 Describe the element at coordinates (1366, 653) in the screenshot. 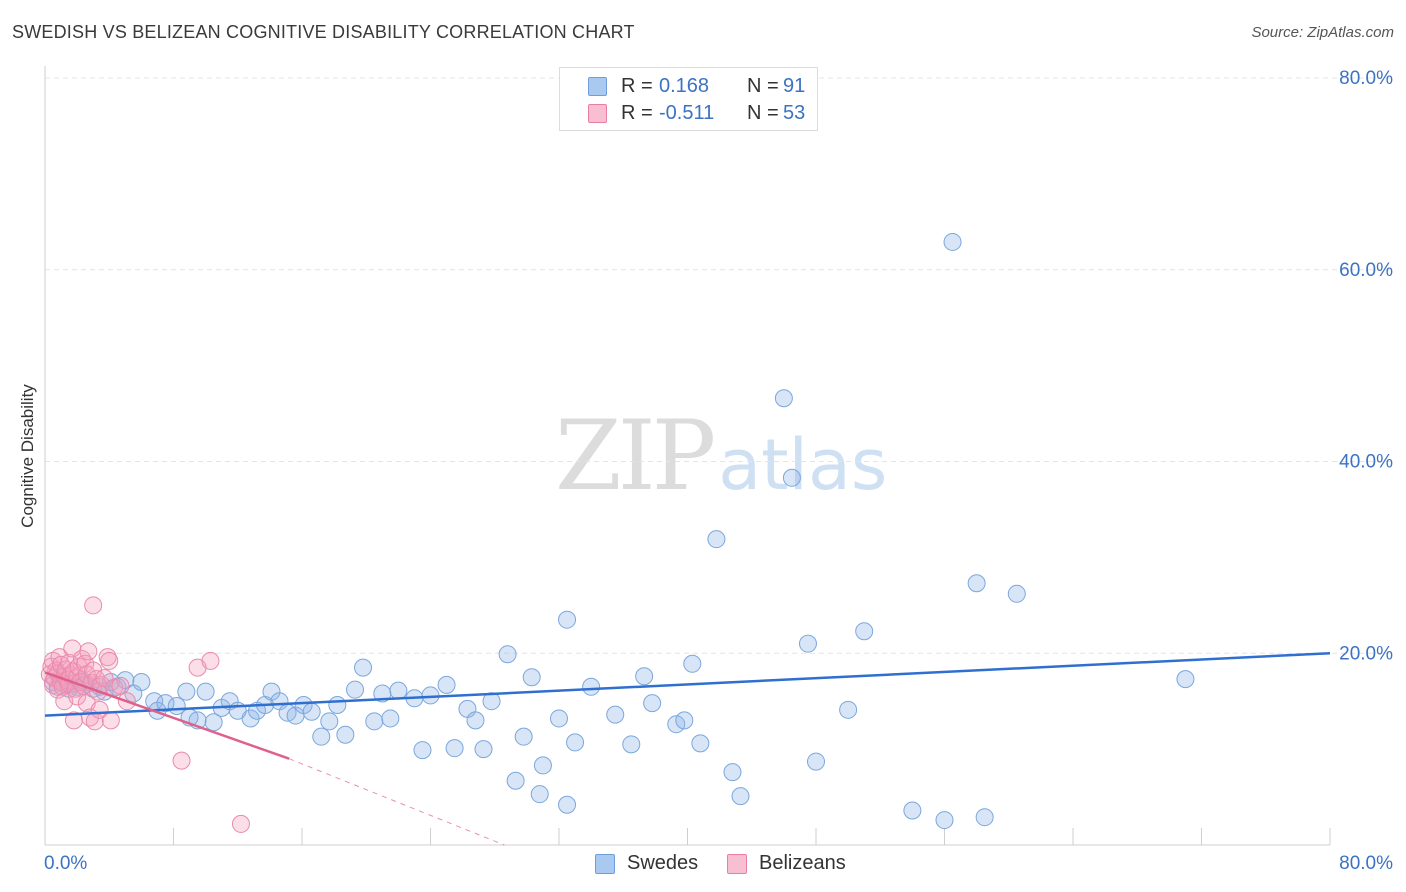

I see `y-tick-label: 20.0%` at that location.